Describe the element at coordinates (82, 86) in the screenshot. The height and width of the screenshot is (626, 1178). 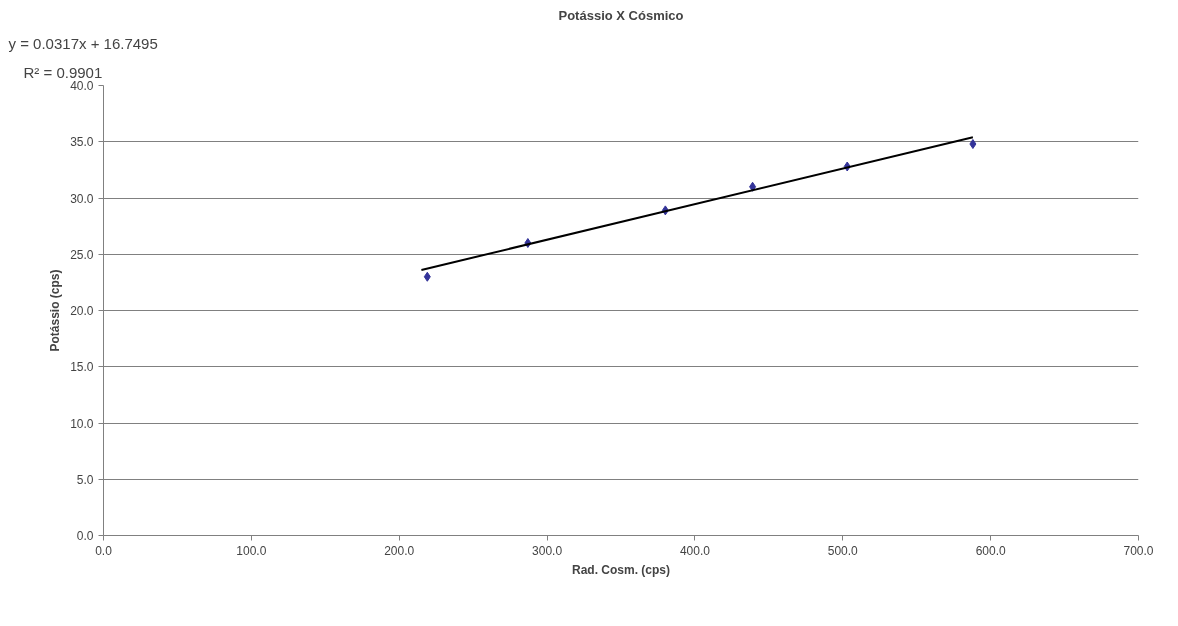
I see `y-tick-label: 40.0` at that location.